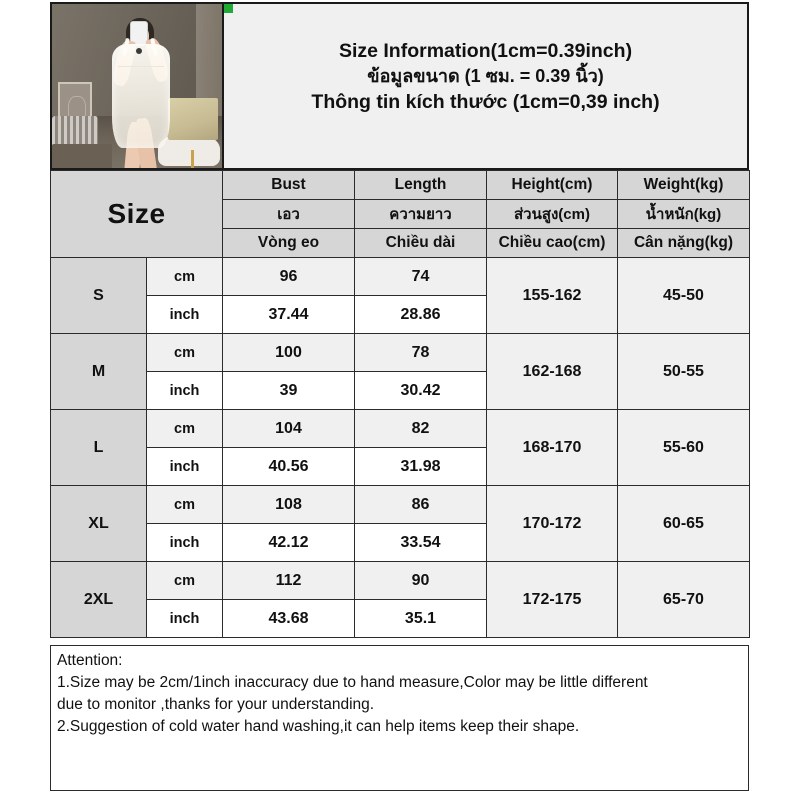 The image size is (800, 800). I want to click on size-label-m: M, so click(98, 371).